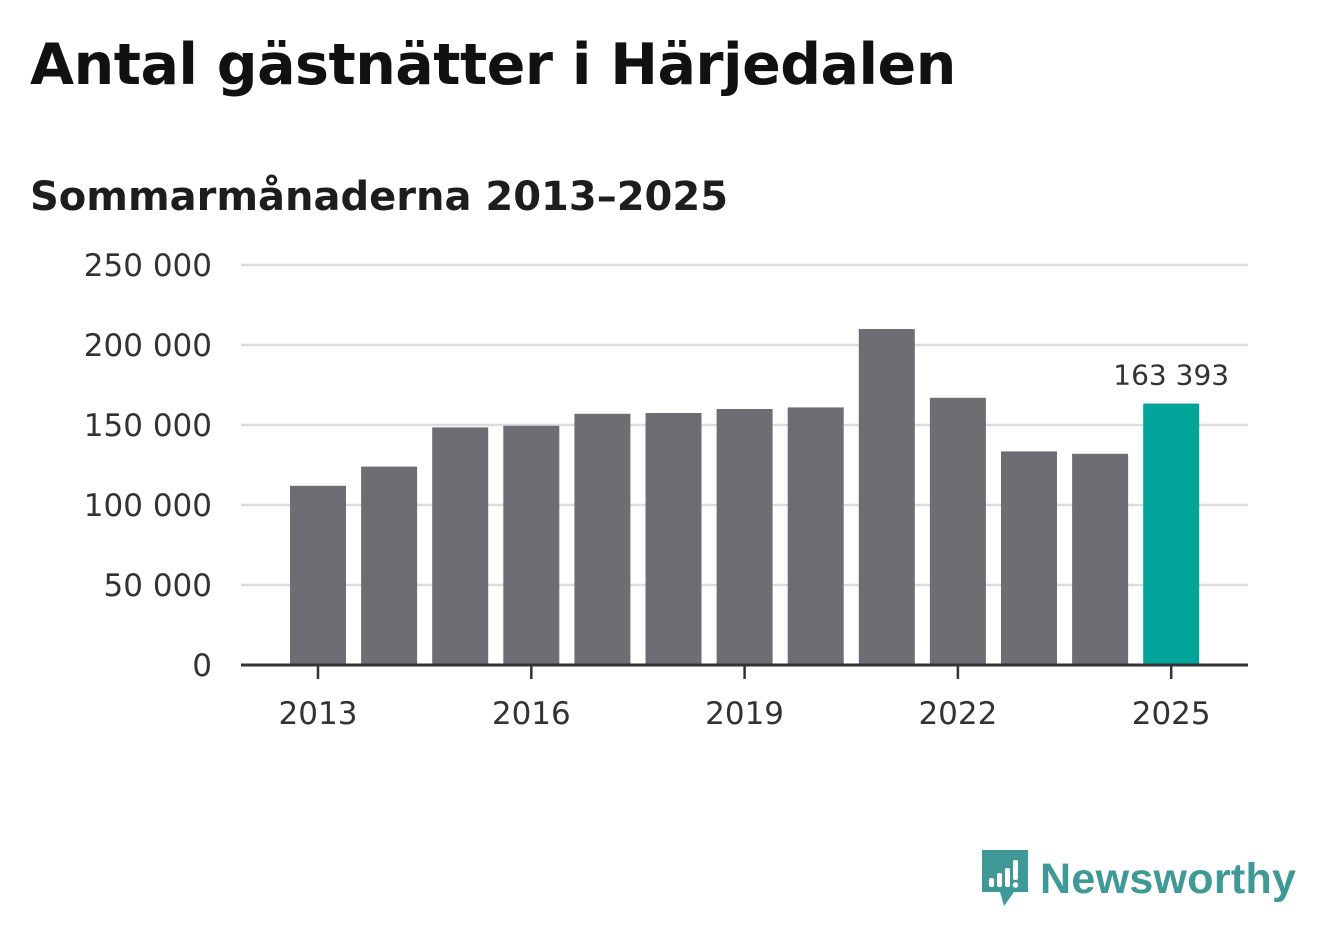  I want to click on newsworthy-logo-icon, so click(1005, 878).